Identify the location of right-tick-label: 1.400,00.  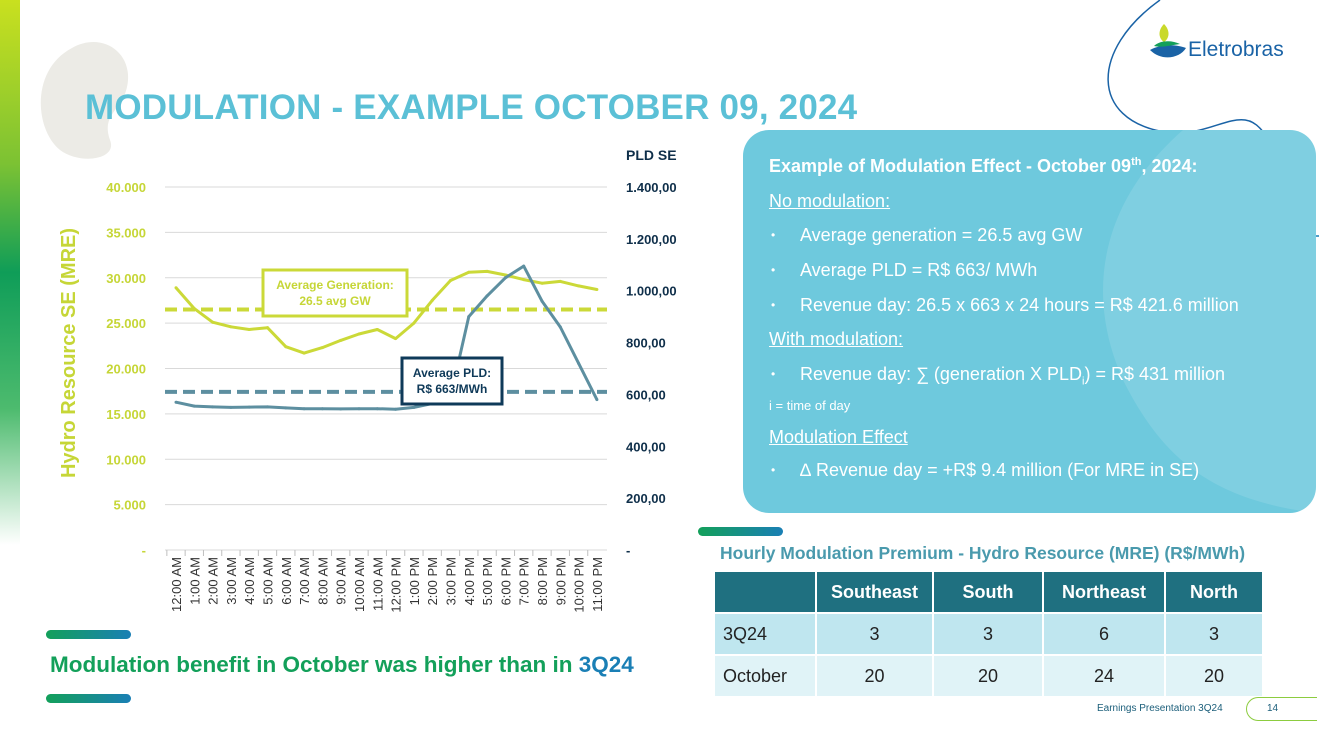
(651, 187).